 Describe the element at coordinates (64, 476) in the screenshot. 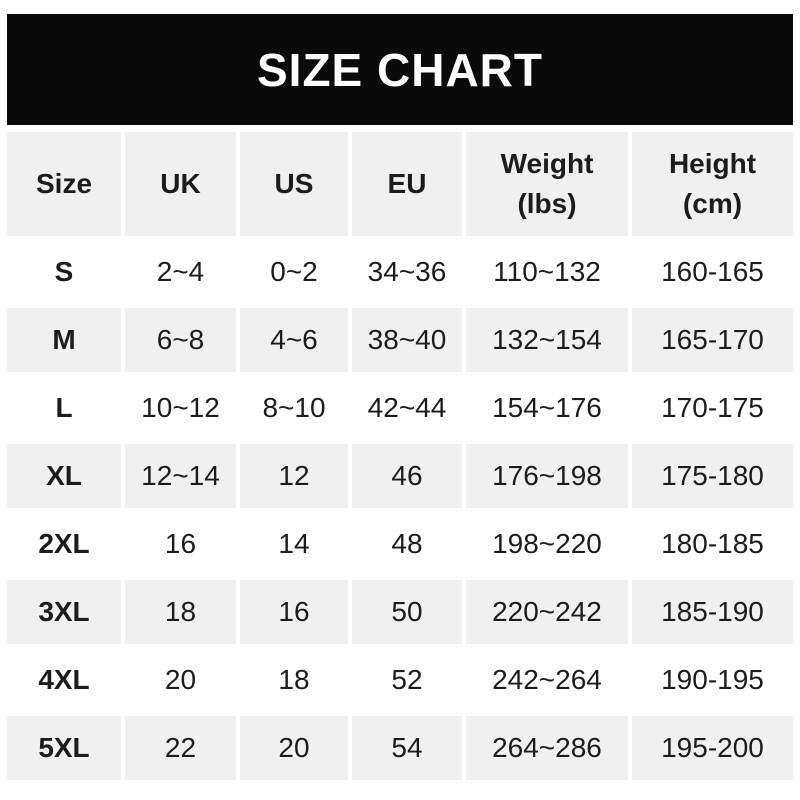

I see `size-row-label-xl: XL` at that location.